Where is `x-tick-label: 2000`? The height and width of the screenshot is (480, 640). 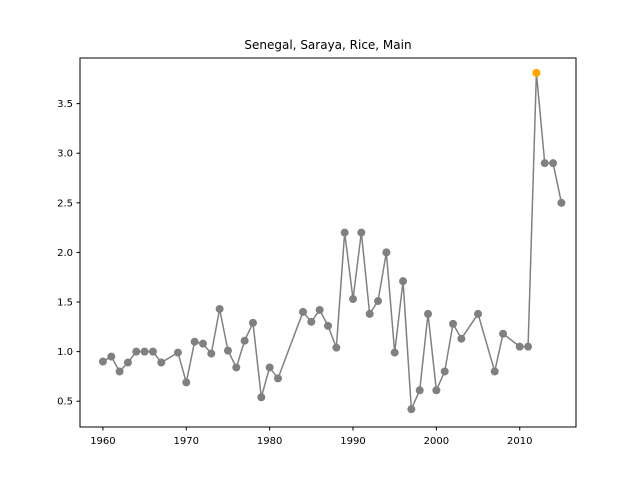
x-tick-label: 2000 is located at coordinates (436, 441).